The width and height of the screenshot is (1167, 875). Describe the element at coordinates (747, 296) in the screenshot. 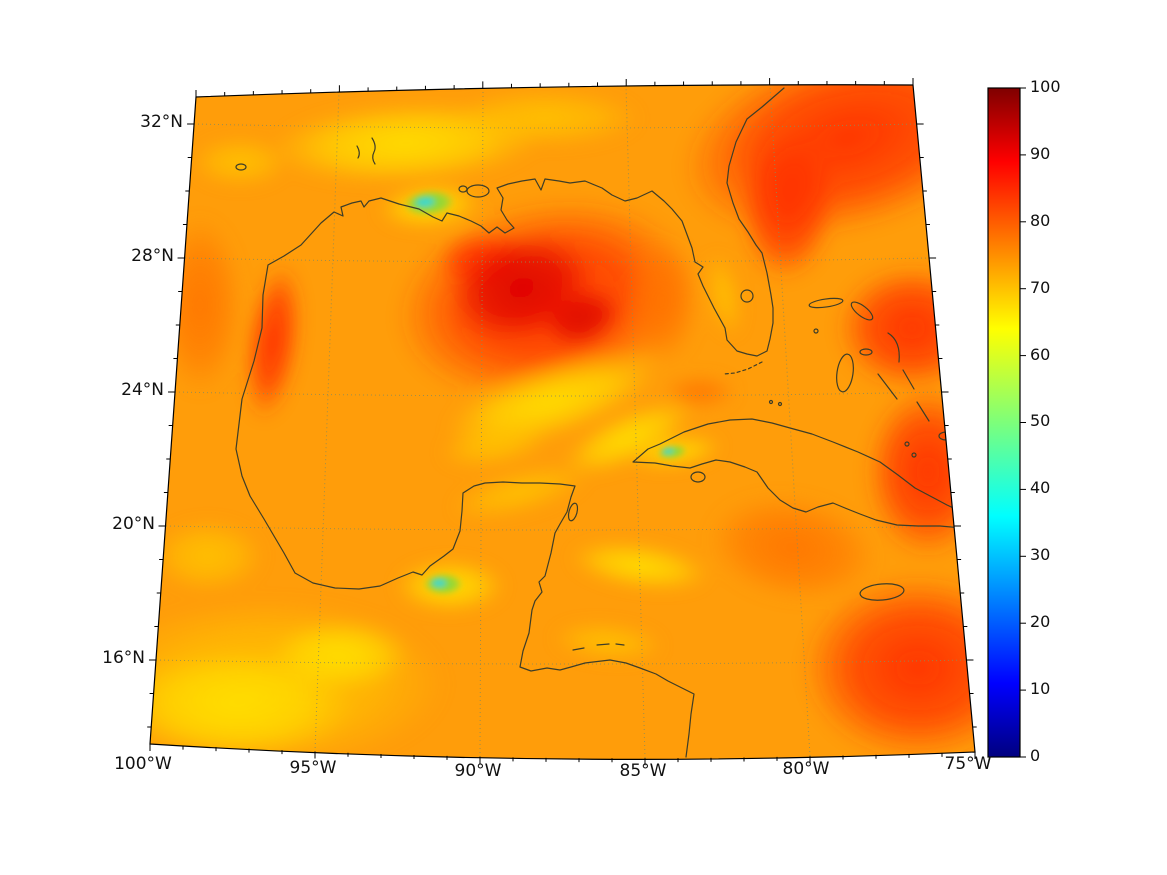

I see `lake-okeechobee` at that location.